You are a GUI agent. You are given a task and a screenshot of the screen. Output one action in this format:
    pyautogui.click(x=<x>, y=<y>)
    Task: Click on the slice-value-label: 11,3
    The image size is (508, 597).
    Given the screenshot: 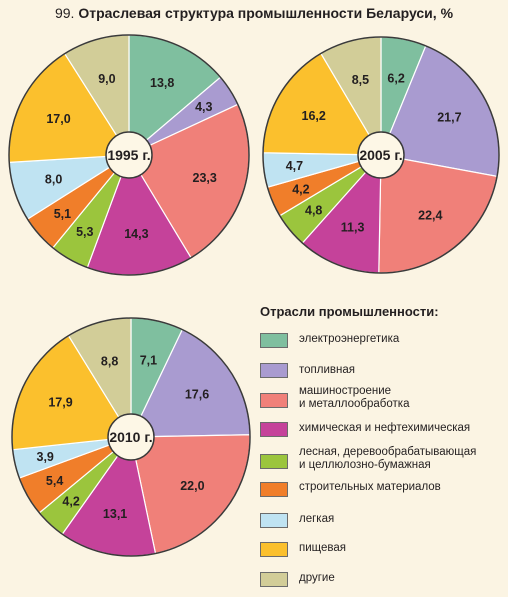 What is the action you would take?
    pyautogui.click(x=353, y=228)
    